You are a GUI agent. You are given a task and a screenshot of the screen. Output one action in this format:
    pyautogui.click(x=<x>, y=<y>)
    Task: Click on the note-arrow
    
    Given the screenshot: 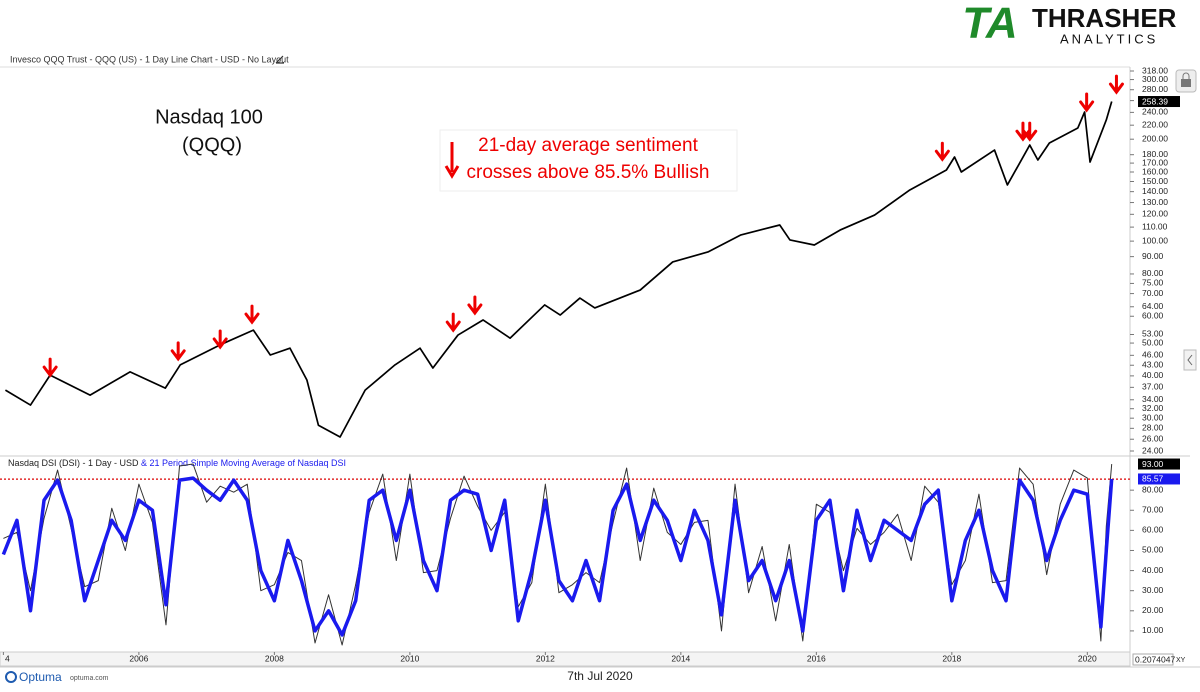 What is the action you would take?
    pyautogui.click(x=452, y=160)
    